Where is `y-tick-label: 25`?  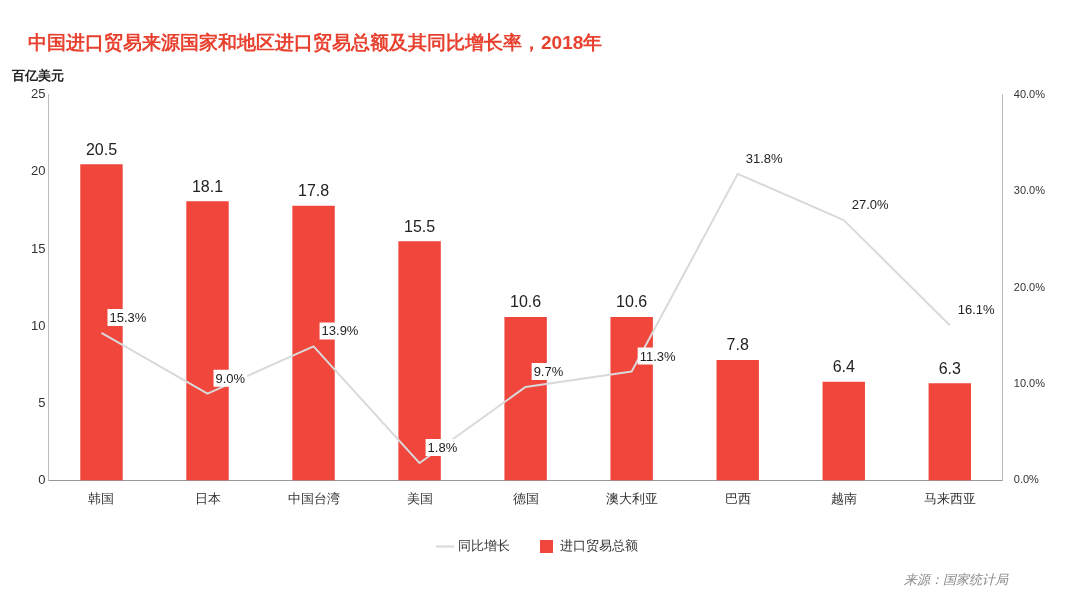 y-tick-label: 25 is located at coordinates (38, 94).